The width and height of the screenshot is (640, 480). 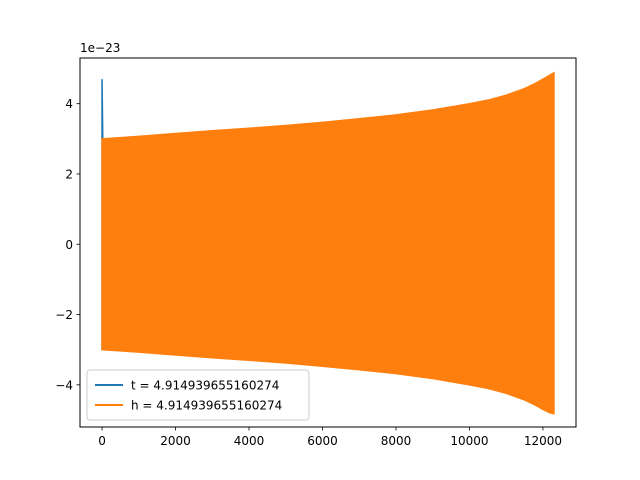 I want to click on legend-box, so click(x=198, y=395).